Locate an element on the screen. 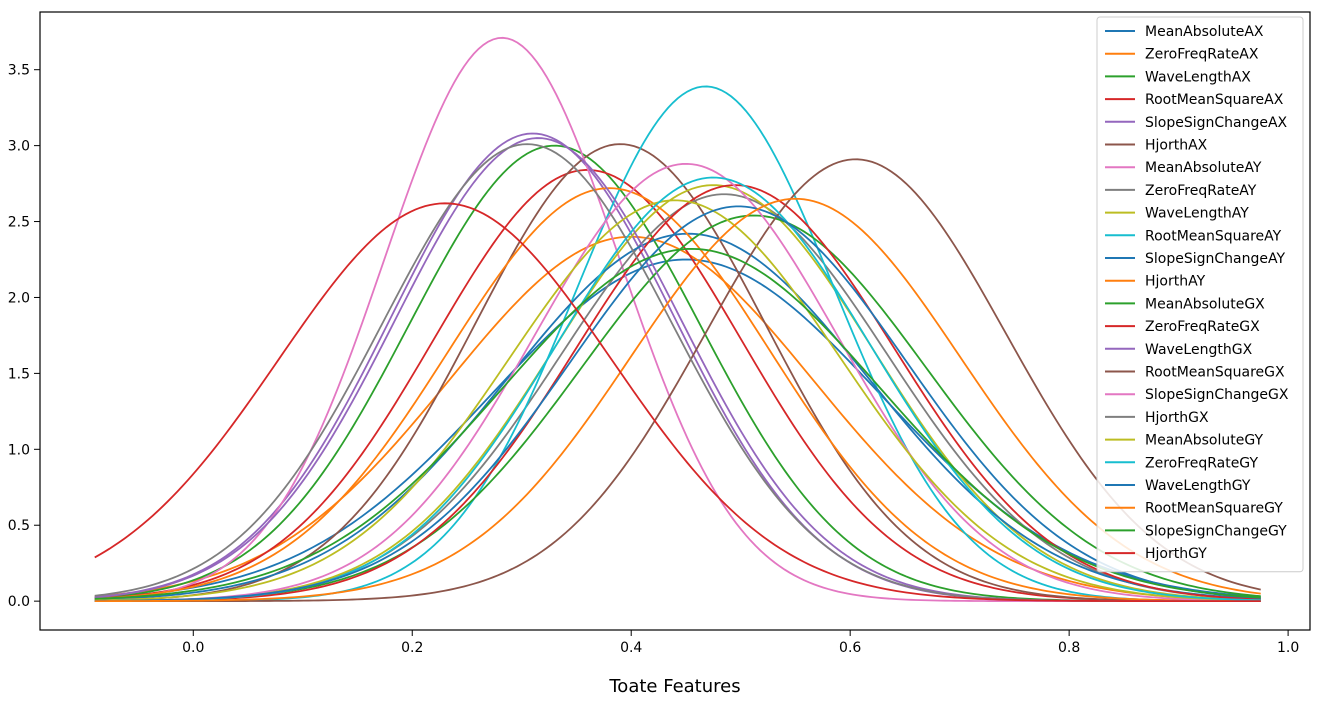 This screenshot has width=1330, height=712. legend-entry: WaveLengthGX is located at coordinates (1199, 350).